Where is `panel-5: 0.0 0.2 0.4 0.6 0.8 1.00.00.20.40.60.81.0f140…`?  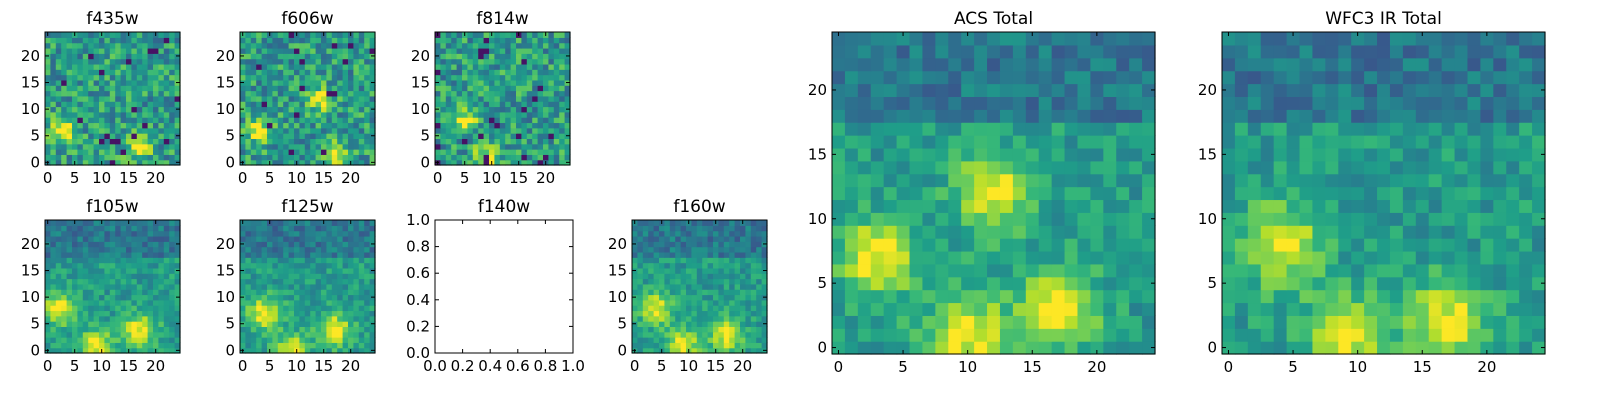
panel-5: 0.0 0.2 0.4 0.6 0.8 1.00.00.20.40.60.81.0f140… is located at coordinates (495, 286).